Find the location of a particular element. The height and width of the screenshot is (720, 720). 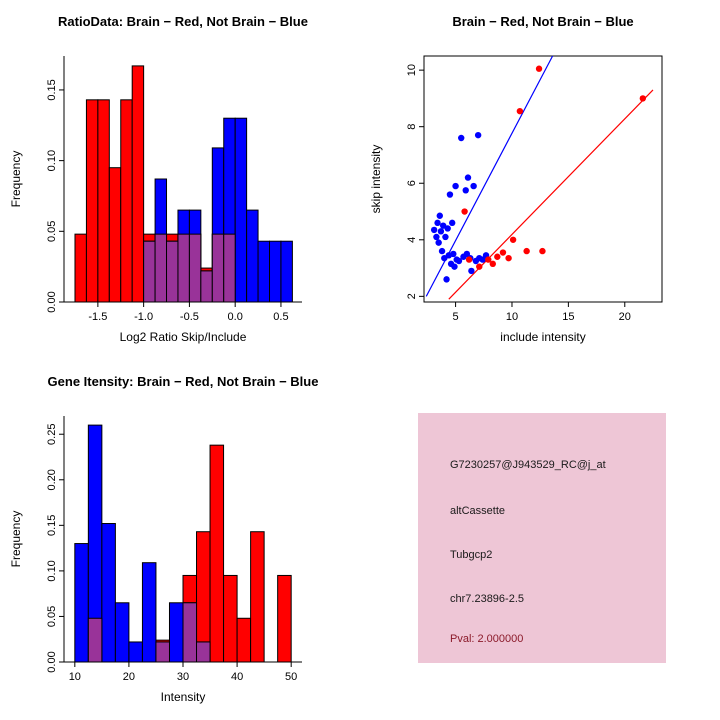

y-tick-label: 6 is located at coordinates (412, 183).